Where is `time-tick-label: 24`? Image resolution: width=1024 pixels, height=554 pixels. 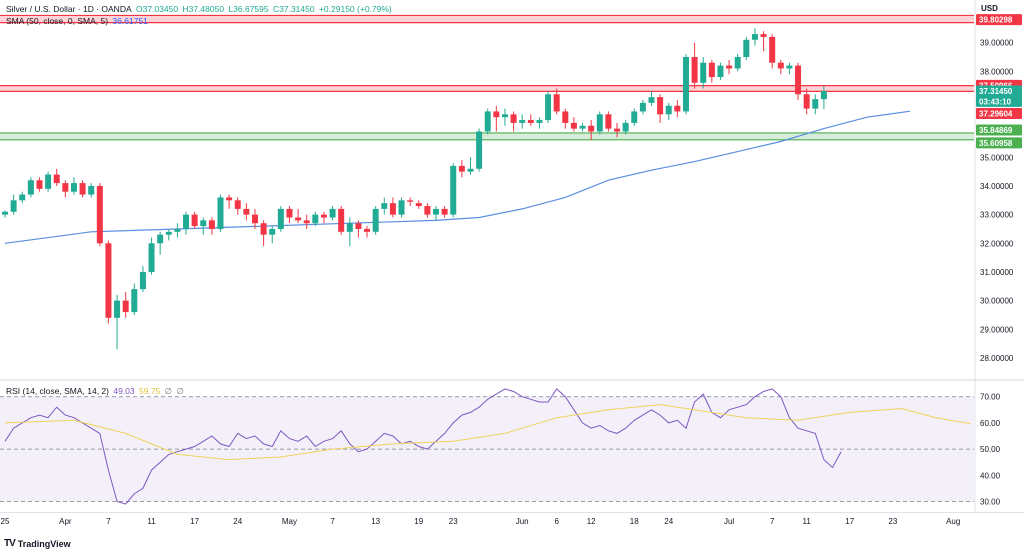 time-tick-label: 24 is located at coordinates (237, 521).